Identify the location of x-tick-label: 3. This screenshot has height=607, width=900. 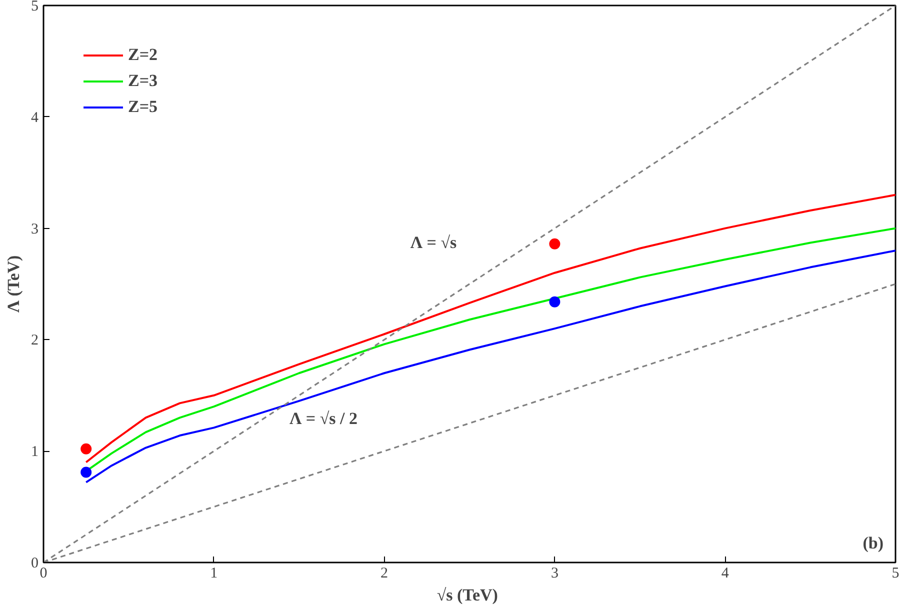
(554, 574).